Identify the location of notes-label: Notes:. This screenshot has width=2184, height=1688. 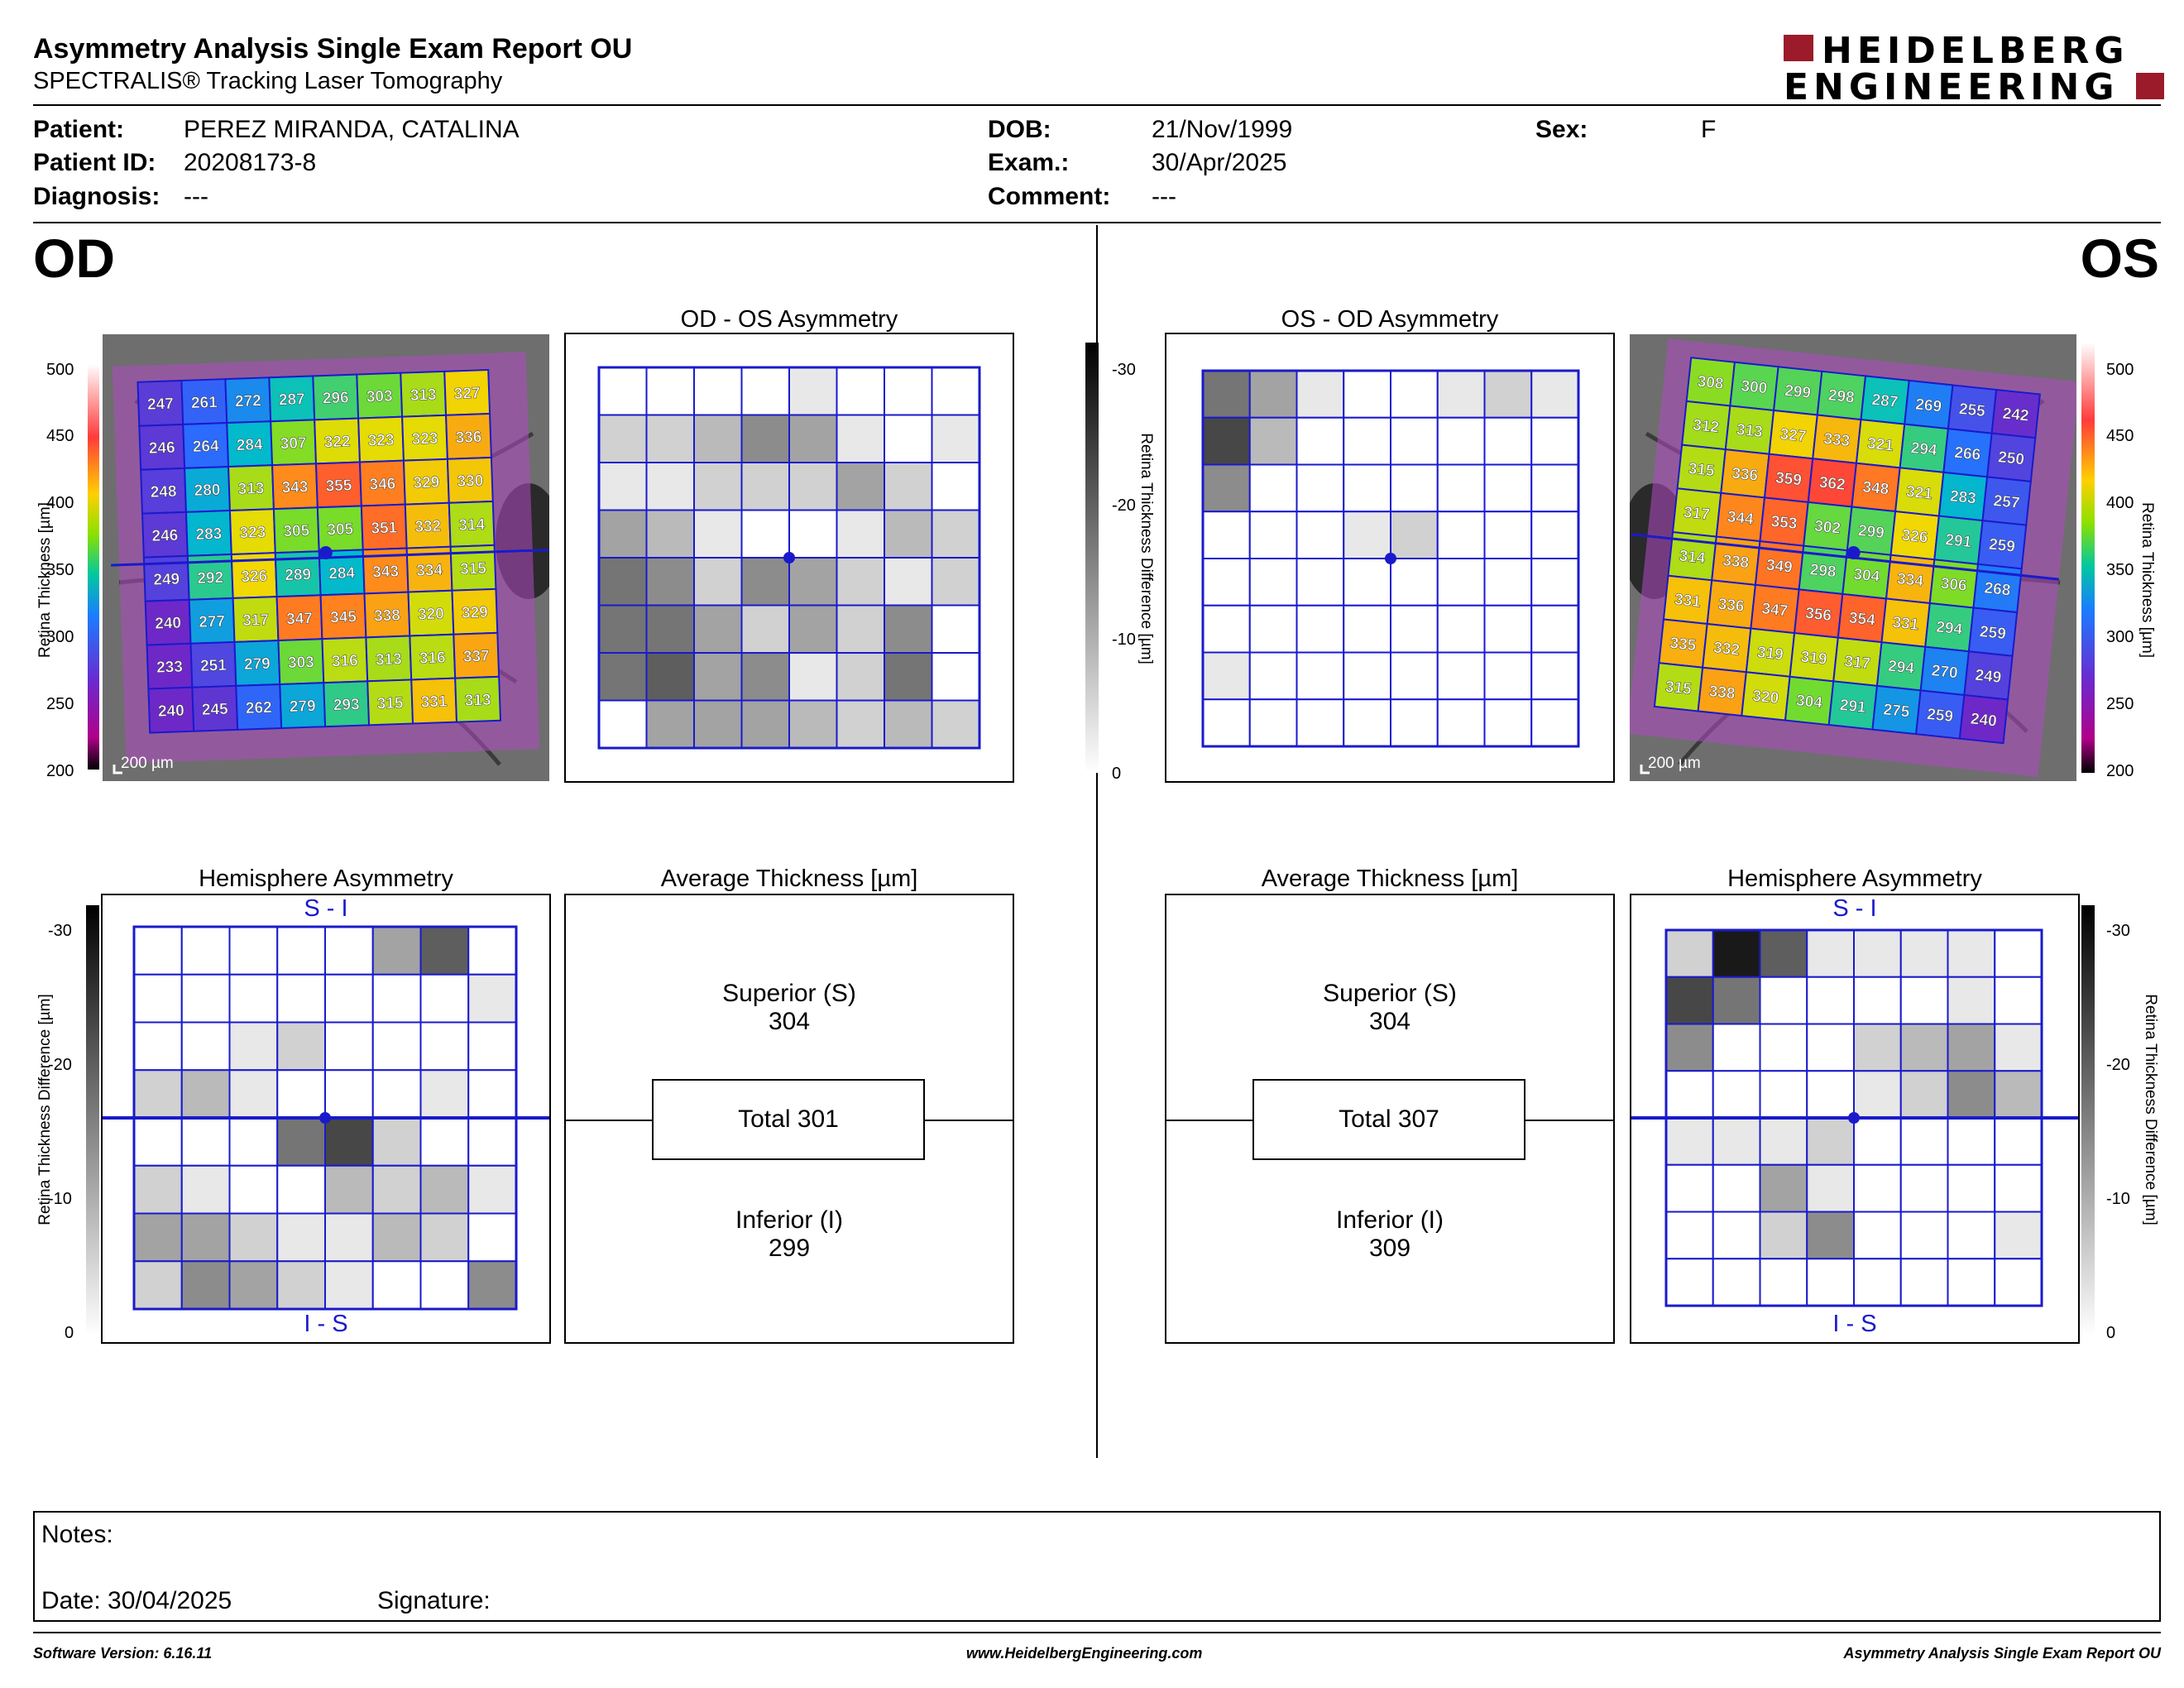
(77, 1534).